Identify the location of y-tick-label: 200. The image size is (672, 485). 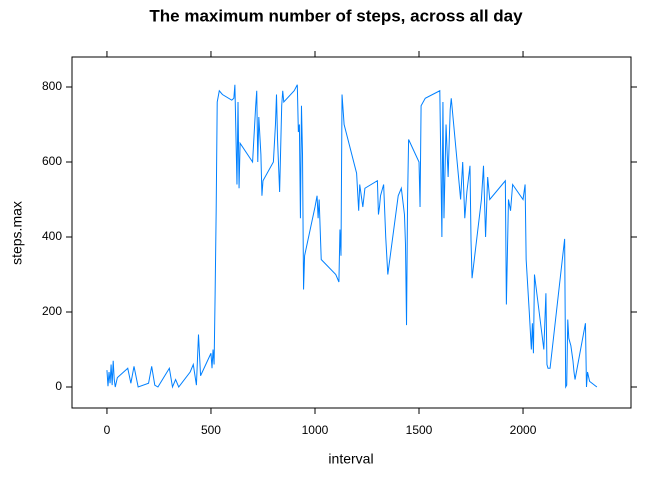
(52, 311).